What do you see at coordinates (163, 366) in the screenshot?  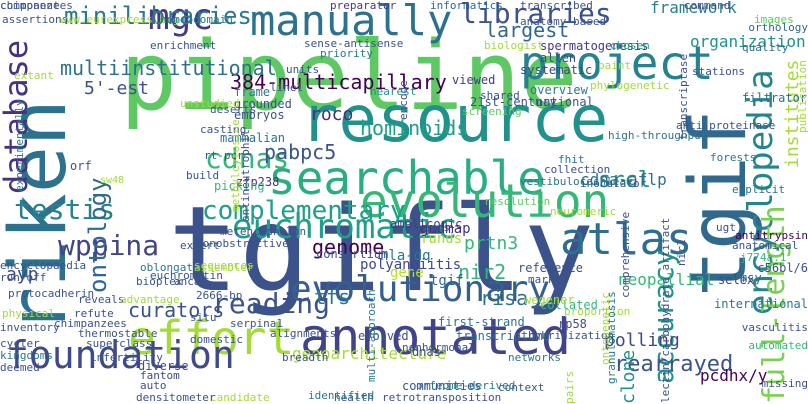 I see `cloud-word: diverse` at bounding box center [163, 366].